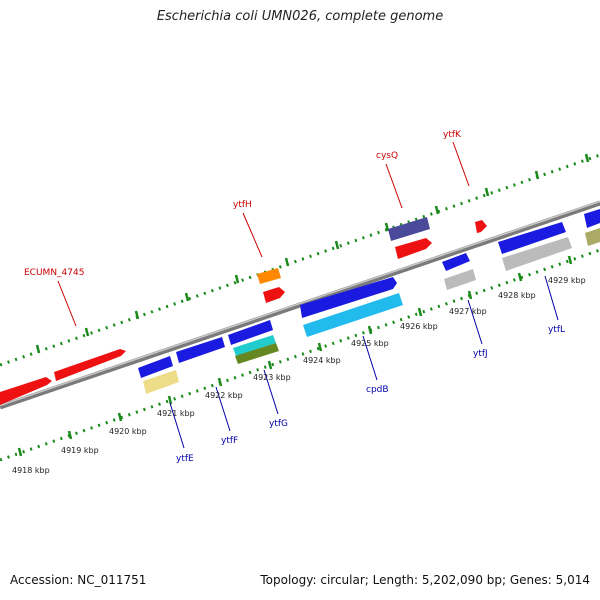 The image size is (600, 600). What do you see at coordinates (409, 229) in the screenshot?
I see `gene-purple` at bounding box center [409, 229].